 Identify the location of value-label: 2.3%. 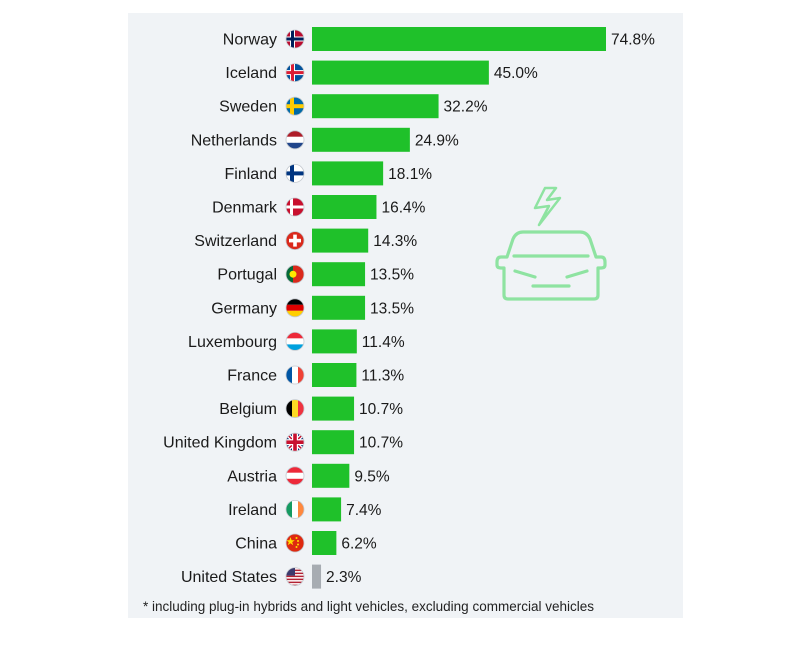
(344, 577).